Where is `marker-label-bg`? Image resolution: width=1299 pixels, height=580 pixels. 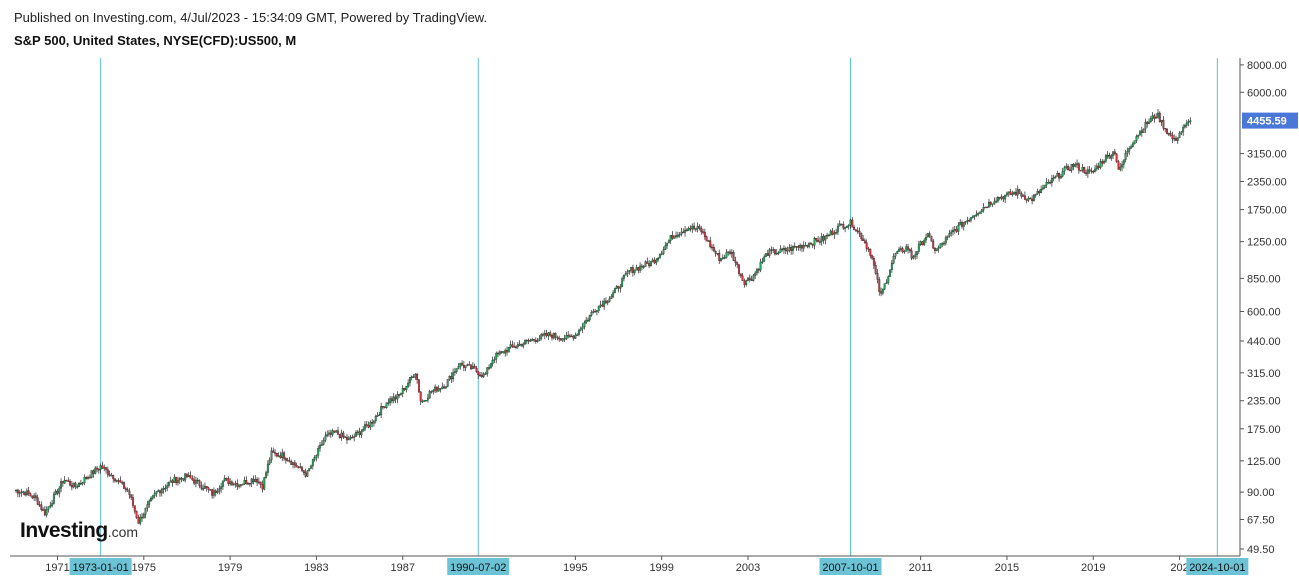 marker-label-bg is located at coordinates (1217, 566).